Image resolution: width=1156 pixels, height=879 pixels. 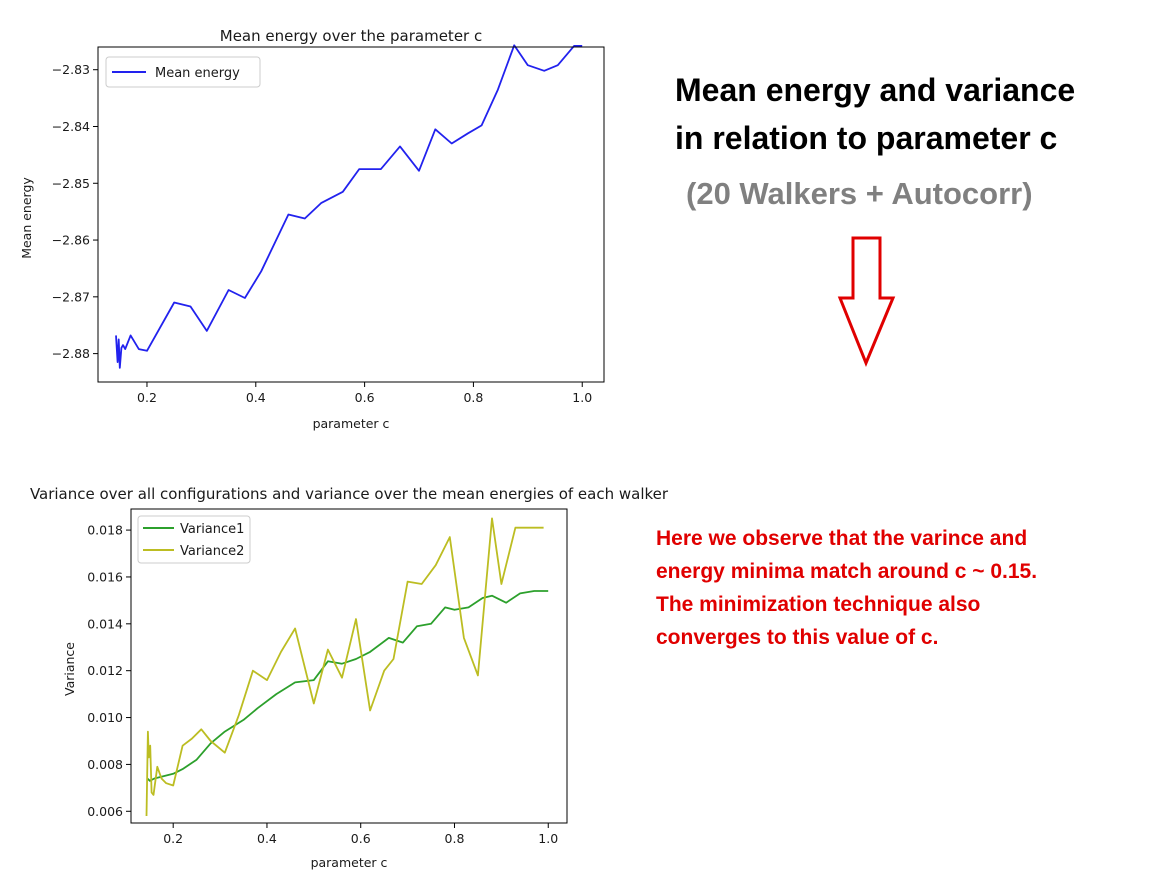 I want to click on y-tick-label: 0.018, so click(x=105, y=530).